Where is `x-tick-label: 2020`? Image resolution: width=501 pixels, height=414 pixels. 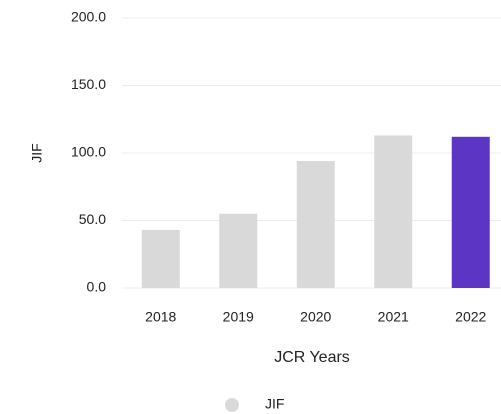
x-tick-label: 2020 is located at coordinates (315, 317).